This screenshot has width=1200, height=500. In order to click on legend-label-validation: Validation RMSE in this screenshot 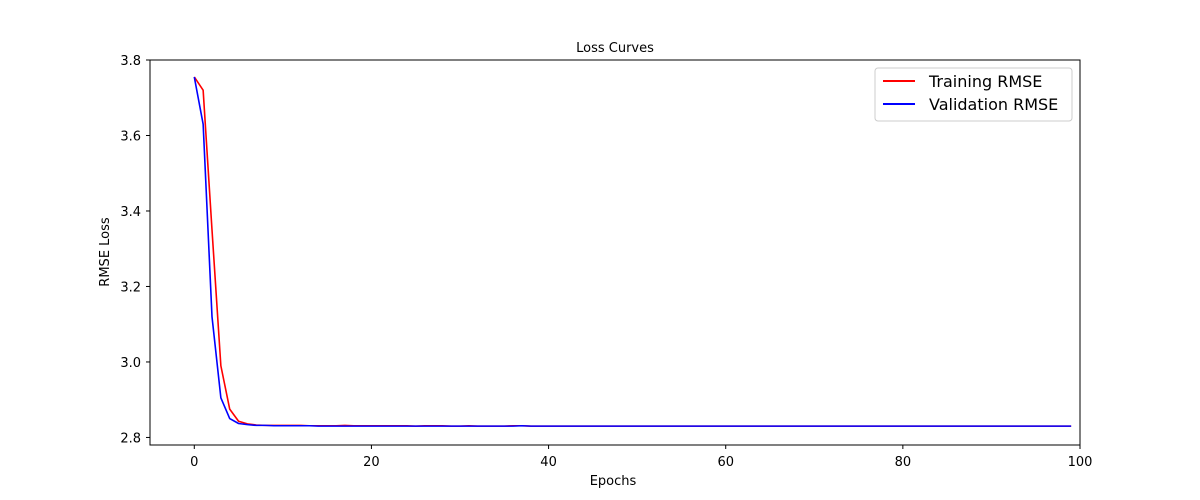, I will do `click(993, 104)`.